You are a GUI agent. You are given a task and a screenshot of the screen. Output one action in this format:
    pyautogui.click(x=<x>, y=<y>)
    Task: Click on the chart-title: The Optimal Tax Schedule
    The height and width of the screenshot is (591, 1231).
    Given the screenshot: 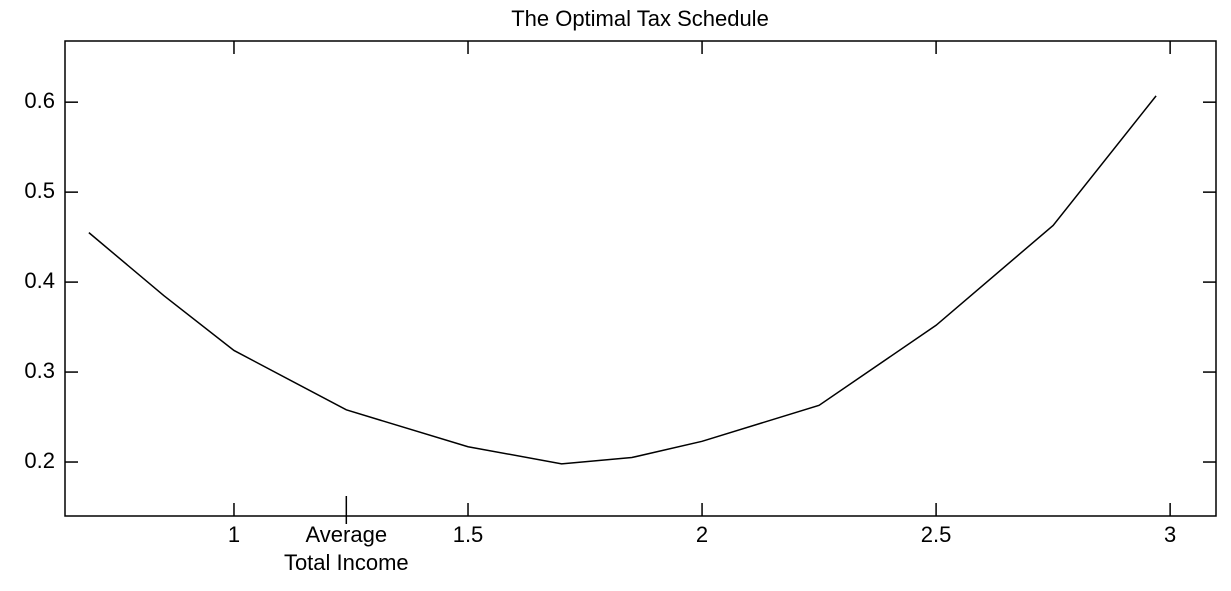 What is the action you would take?
    pyautogui.click(x=640, y=18)
    